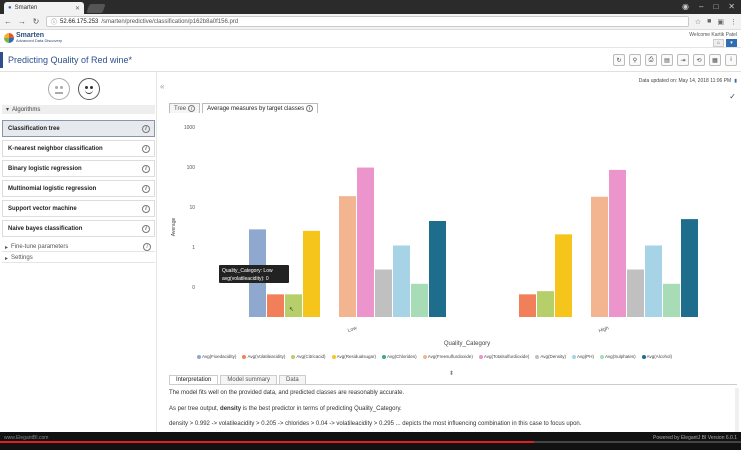 The image size is (741, 450). I want to click on browser-tab: ● Smarten ✕, so click(44, 8).